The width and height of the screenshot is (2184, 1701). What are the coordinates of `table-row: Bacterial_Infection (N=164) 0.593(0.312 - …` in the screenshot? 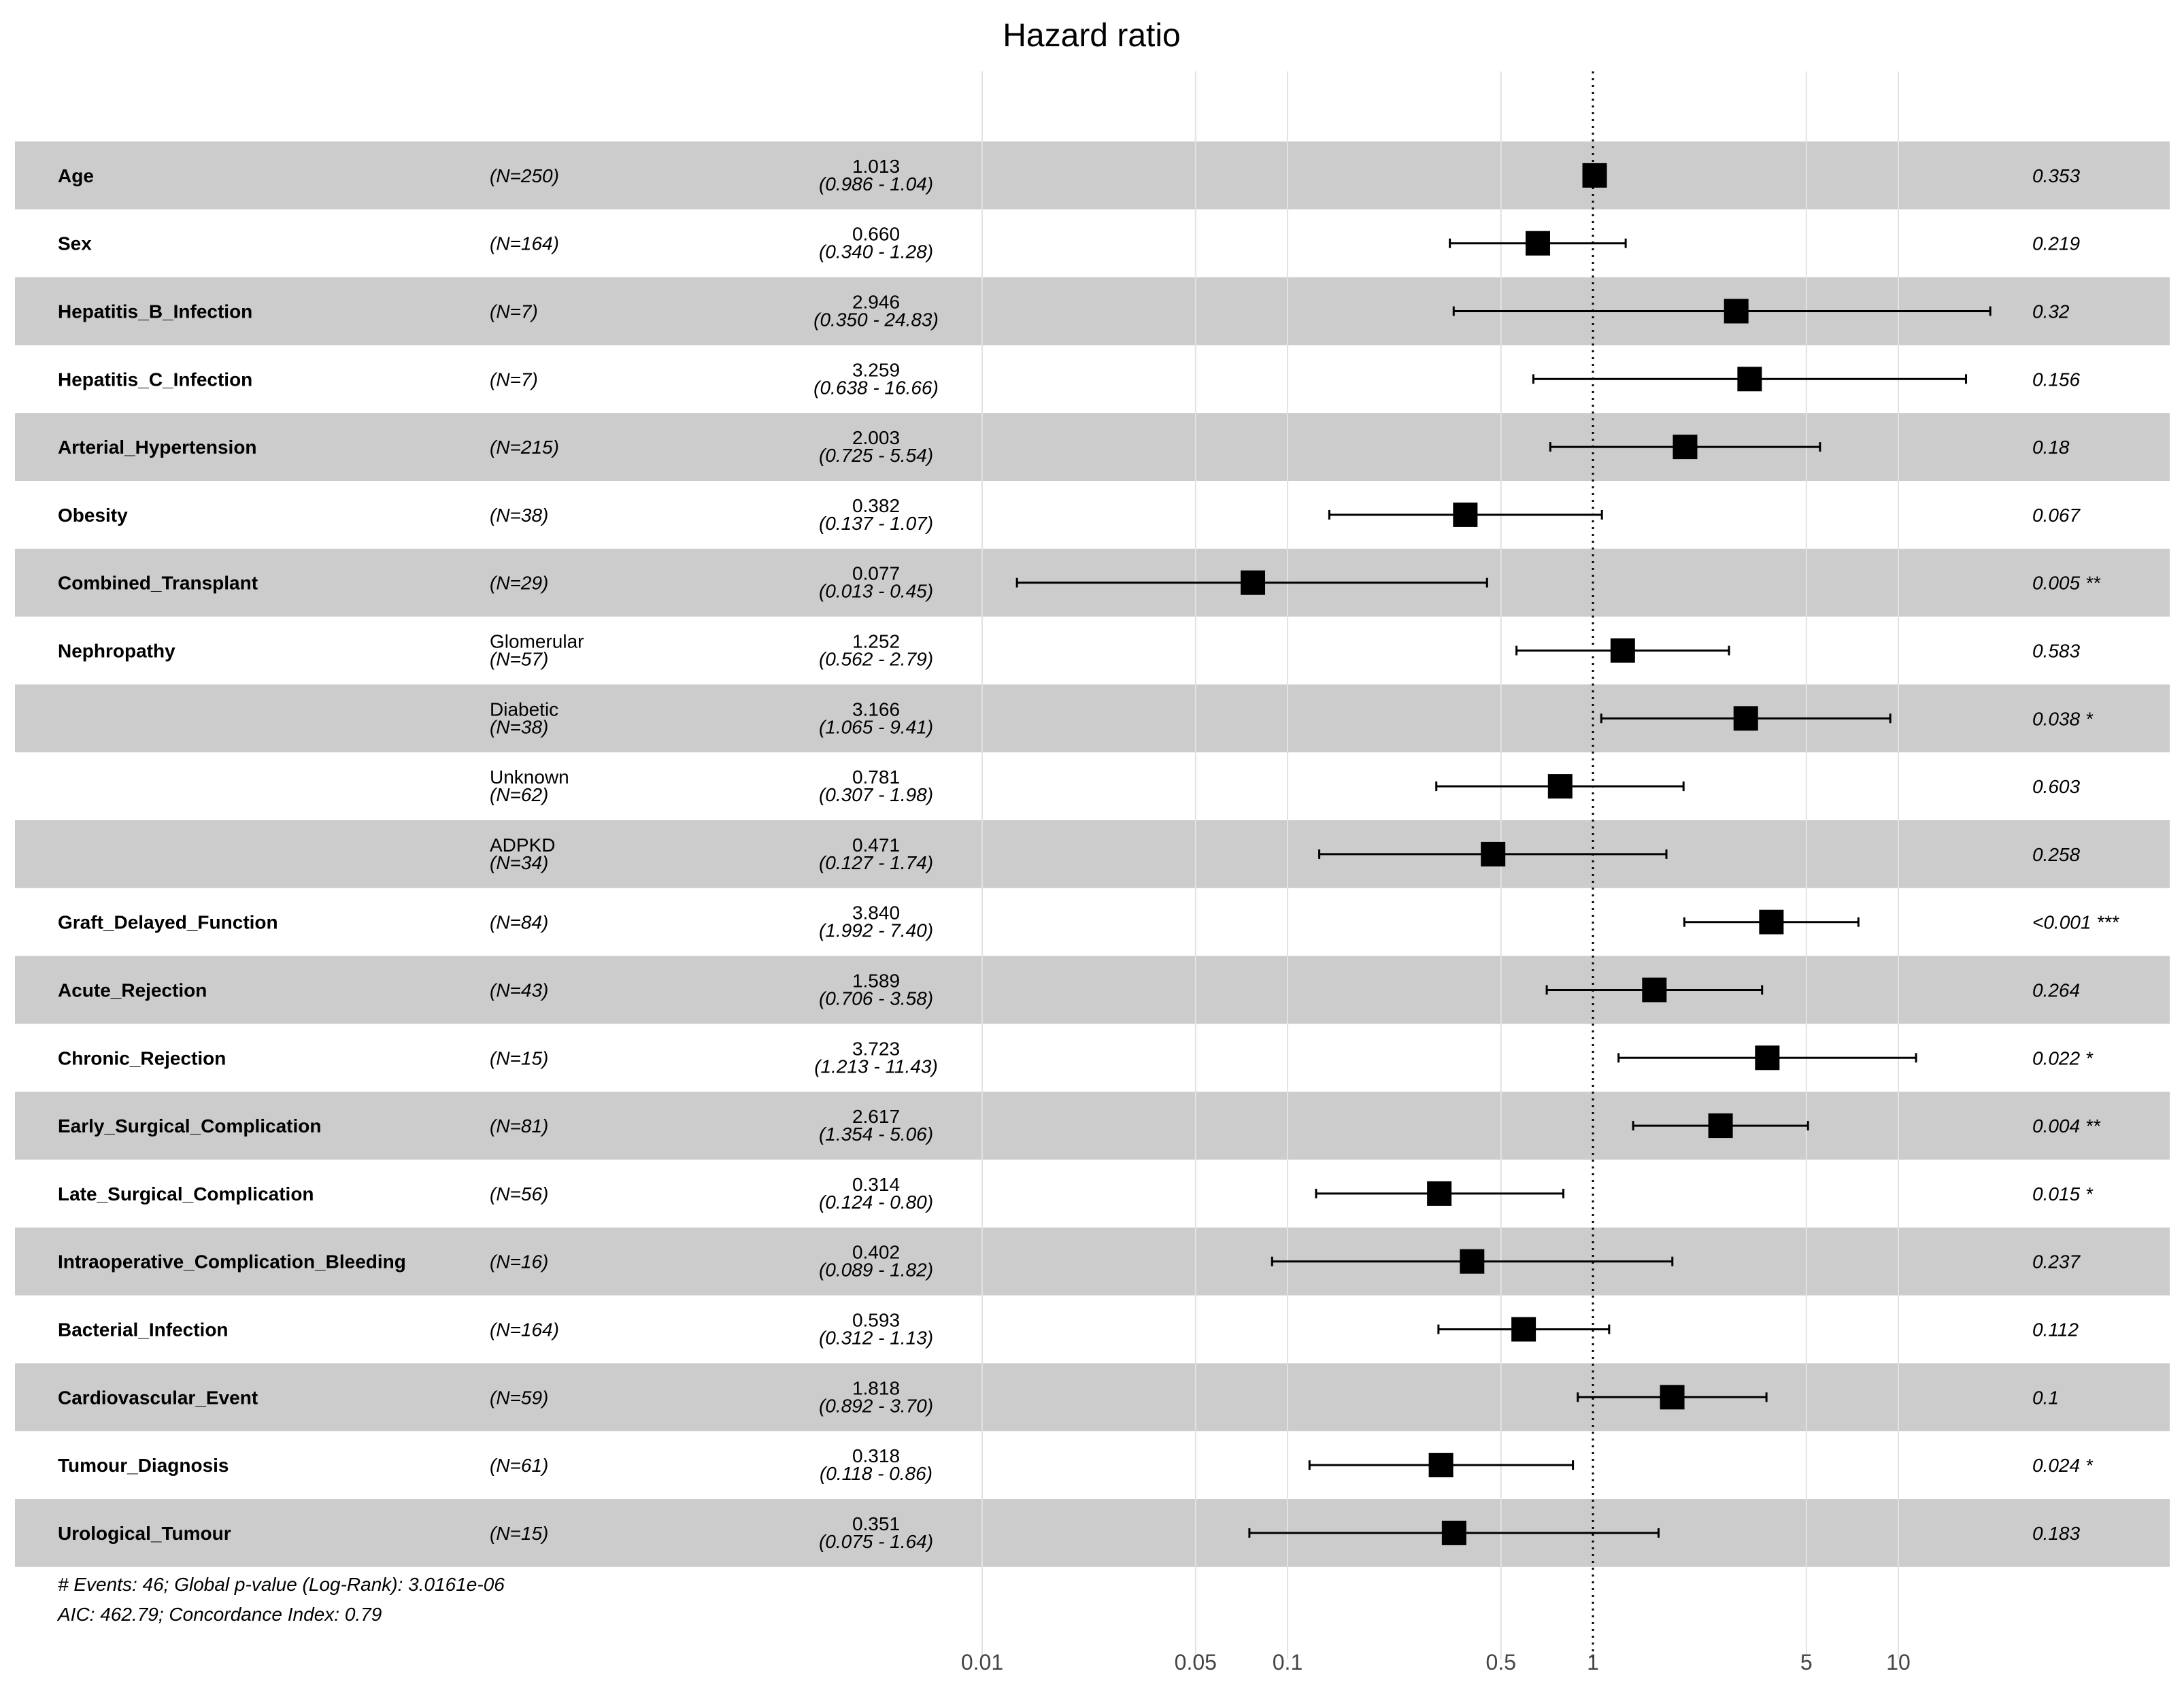 It's located at (1068, 1329).